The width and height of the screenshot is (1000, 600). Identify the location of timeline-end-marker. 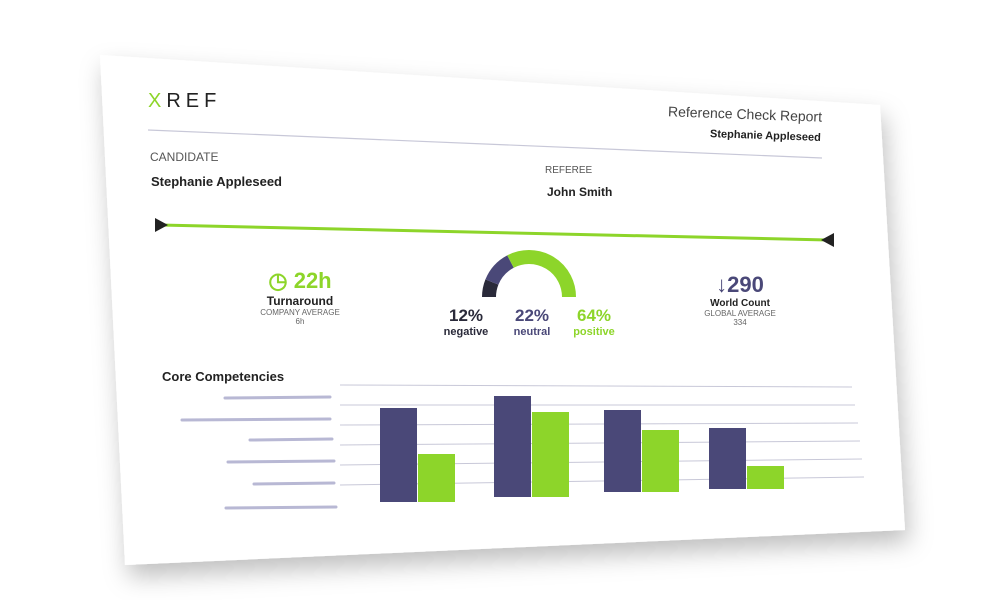
(827, 240).